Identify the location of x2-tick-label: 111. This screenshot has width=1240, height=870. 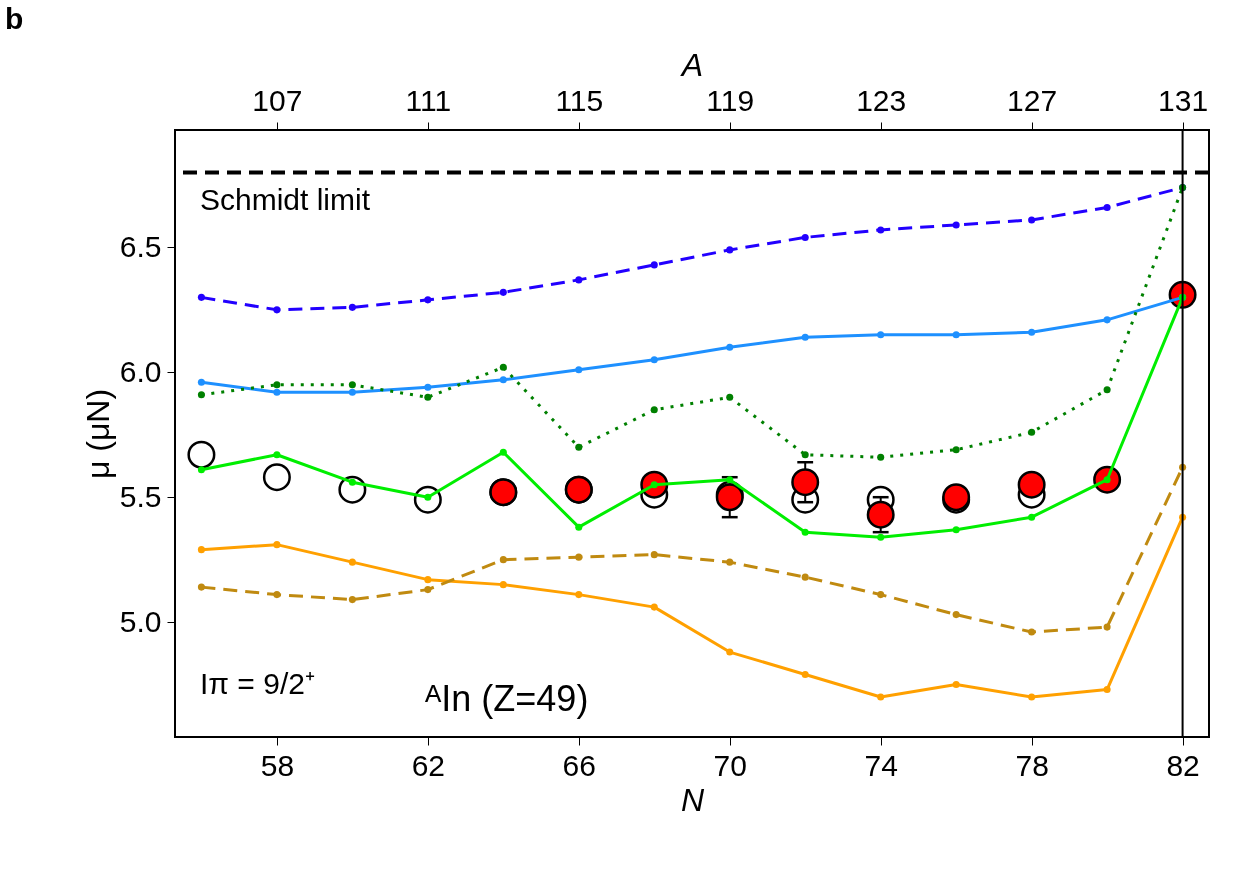
(428, 100).